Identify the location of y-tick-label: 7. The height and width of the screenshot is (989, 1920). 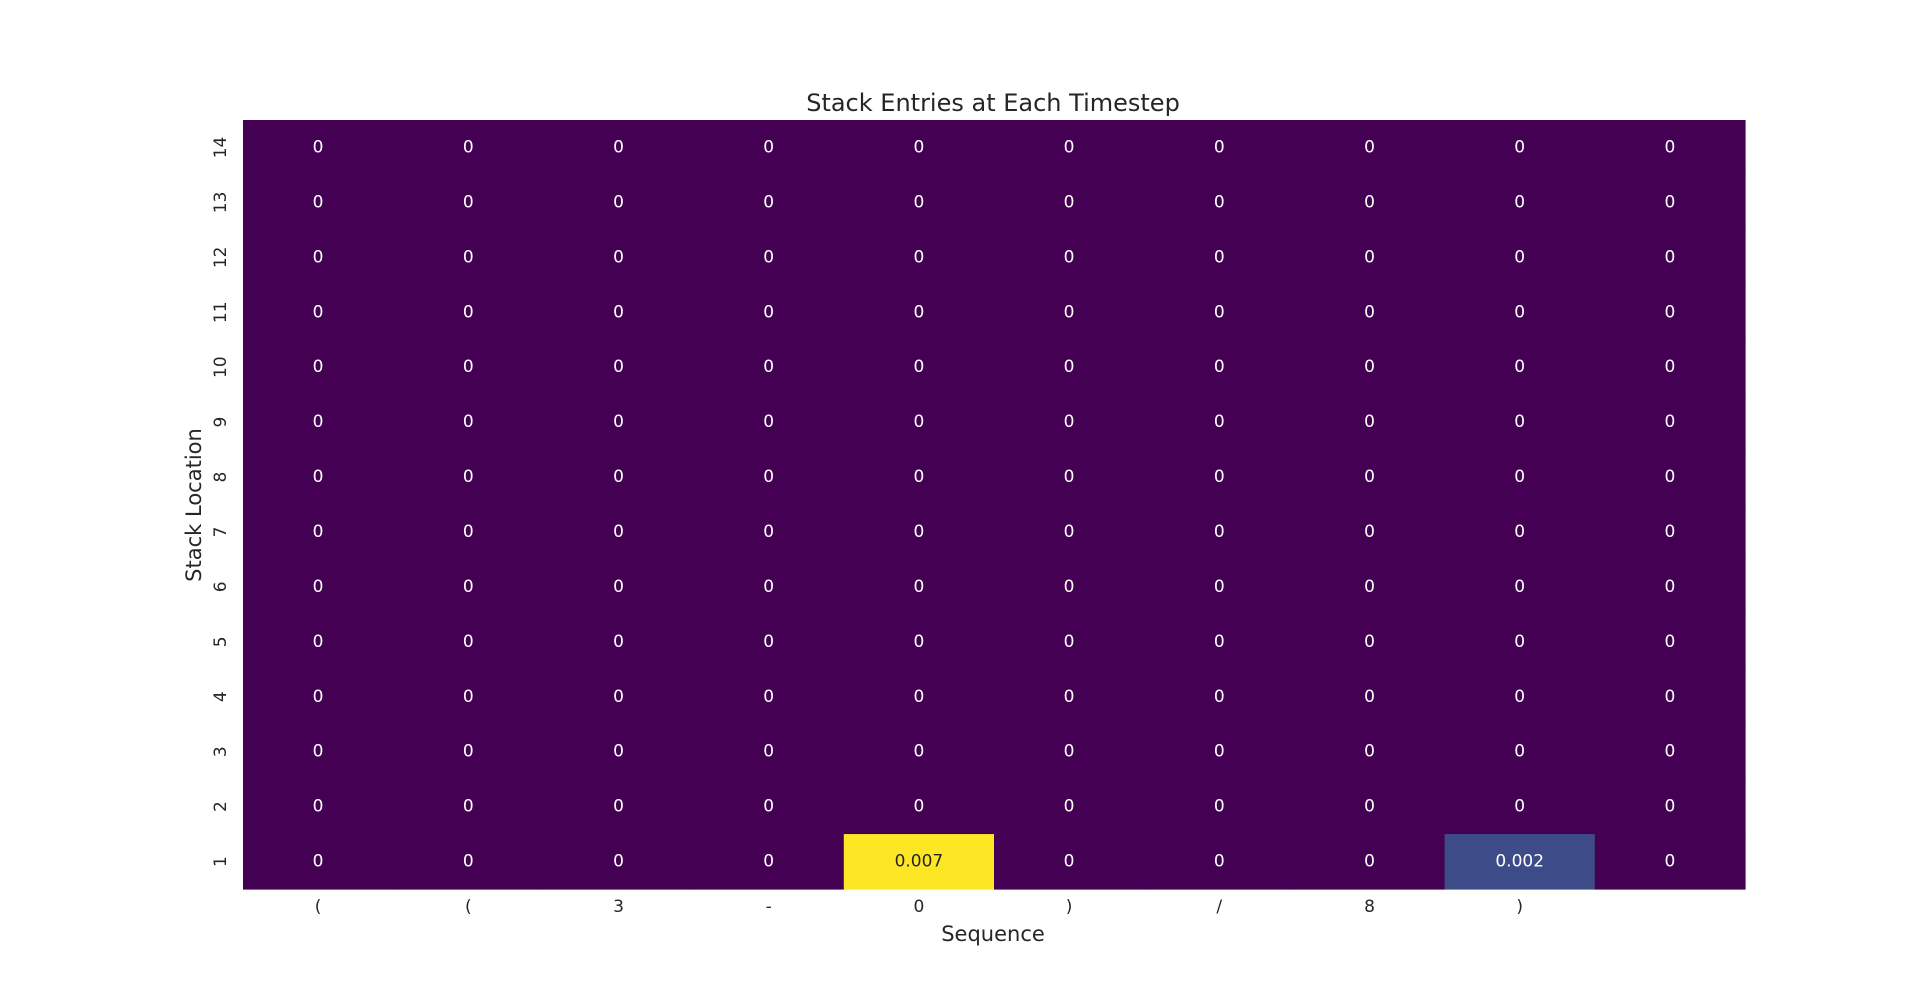
(221, 532).